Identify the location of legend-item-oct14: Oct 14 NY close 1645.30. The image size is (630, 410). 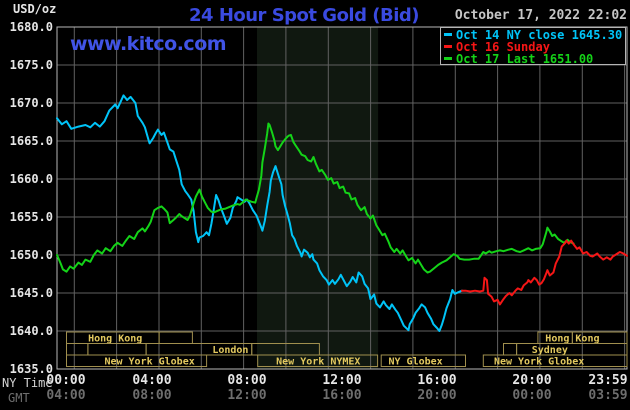
(534, 35).